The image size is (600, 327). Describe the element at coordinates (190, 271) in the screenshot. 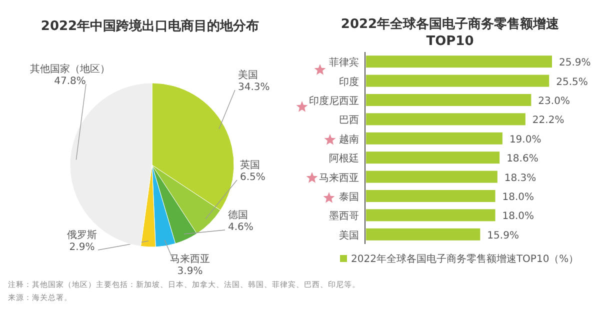

I see `data-label: 3.9%` at that location.